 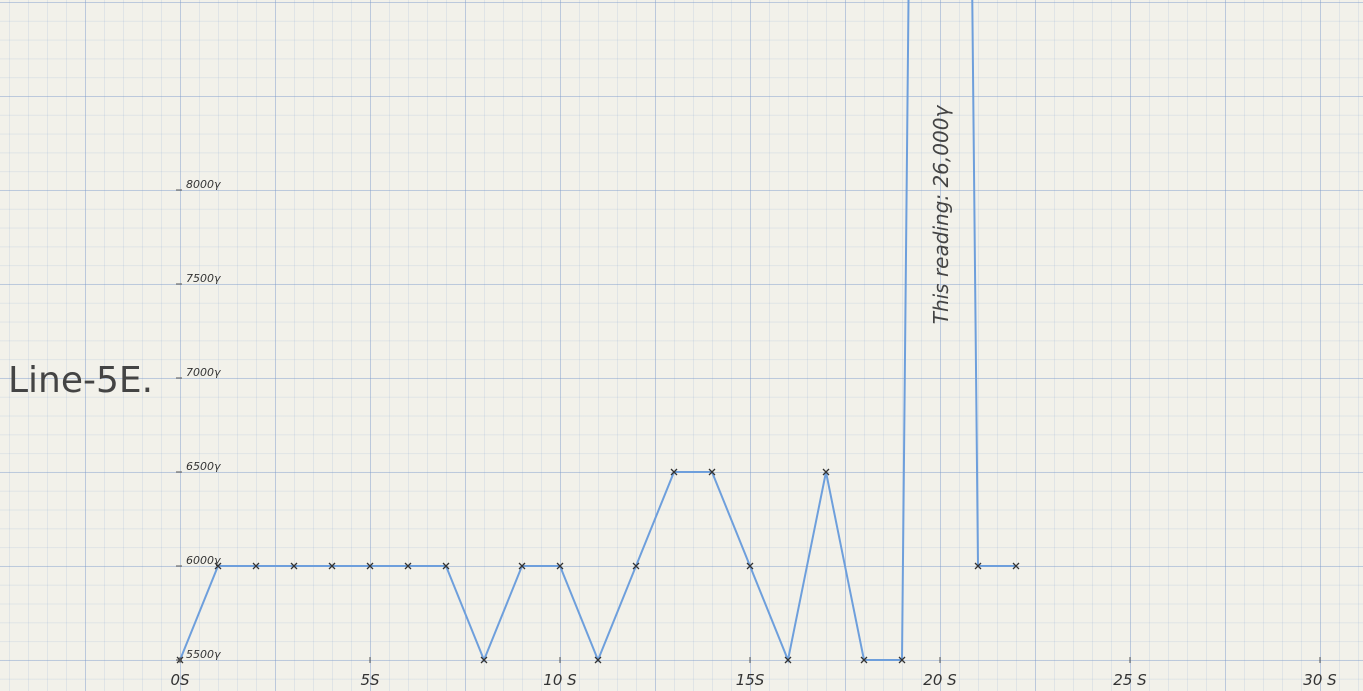 What do you see at coordinates (1130, 680) in the screenshot?
I see `x-tick-label: 25 S` at bounding box center [1130, 680].